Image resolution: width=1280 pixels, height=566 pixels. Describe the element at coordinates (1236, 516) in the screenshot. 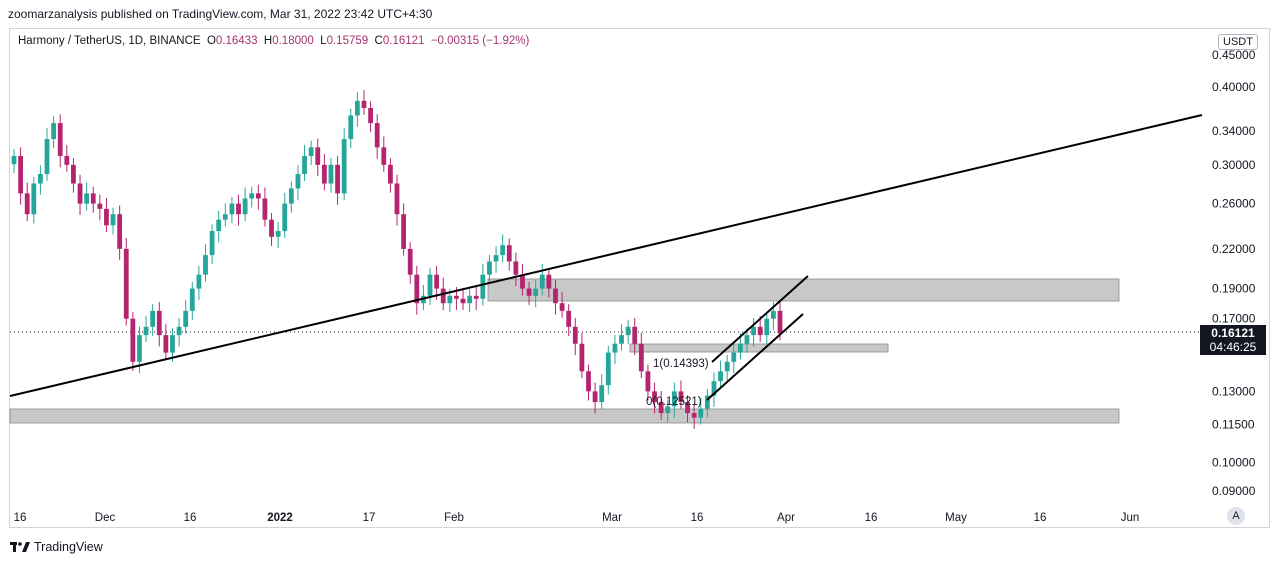

I see `auto-scale-button: A` at that location.